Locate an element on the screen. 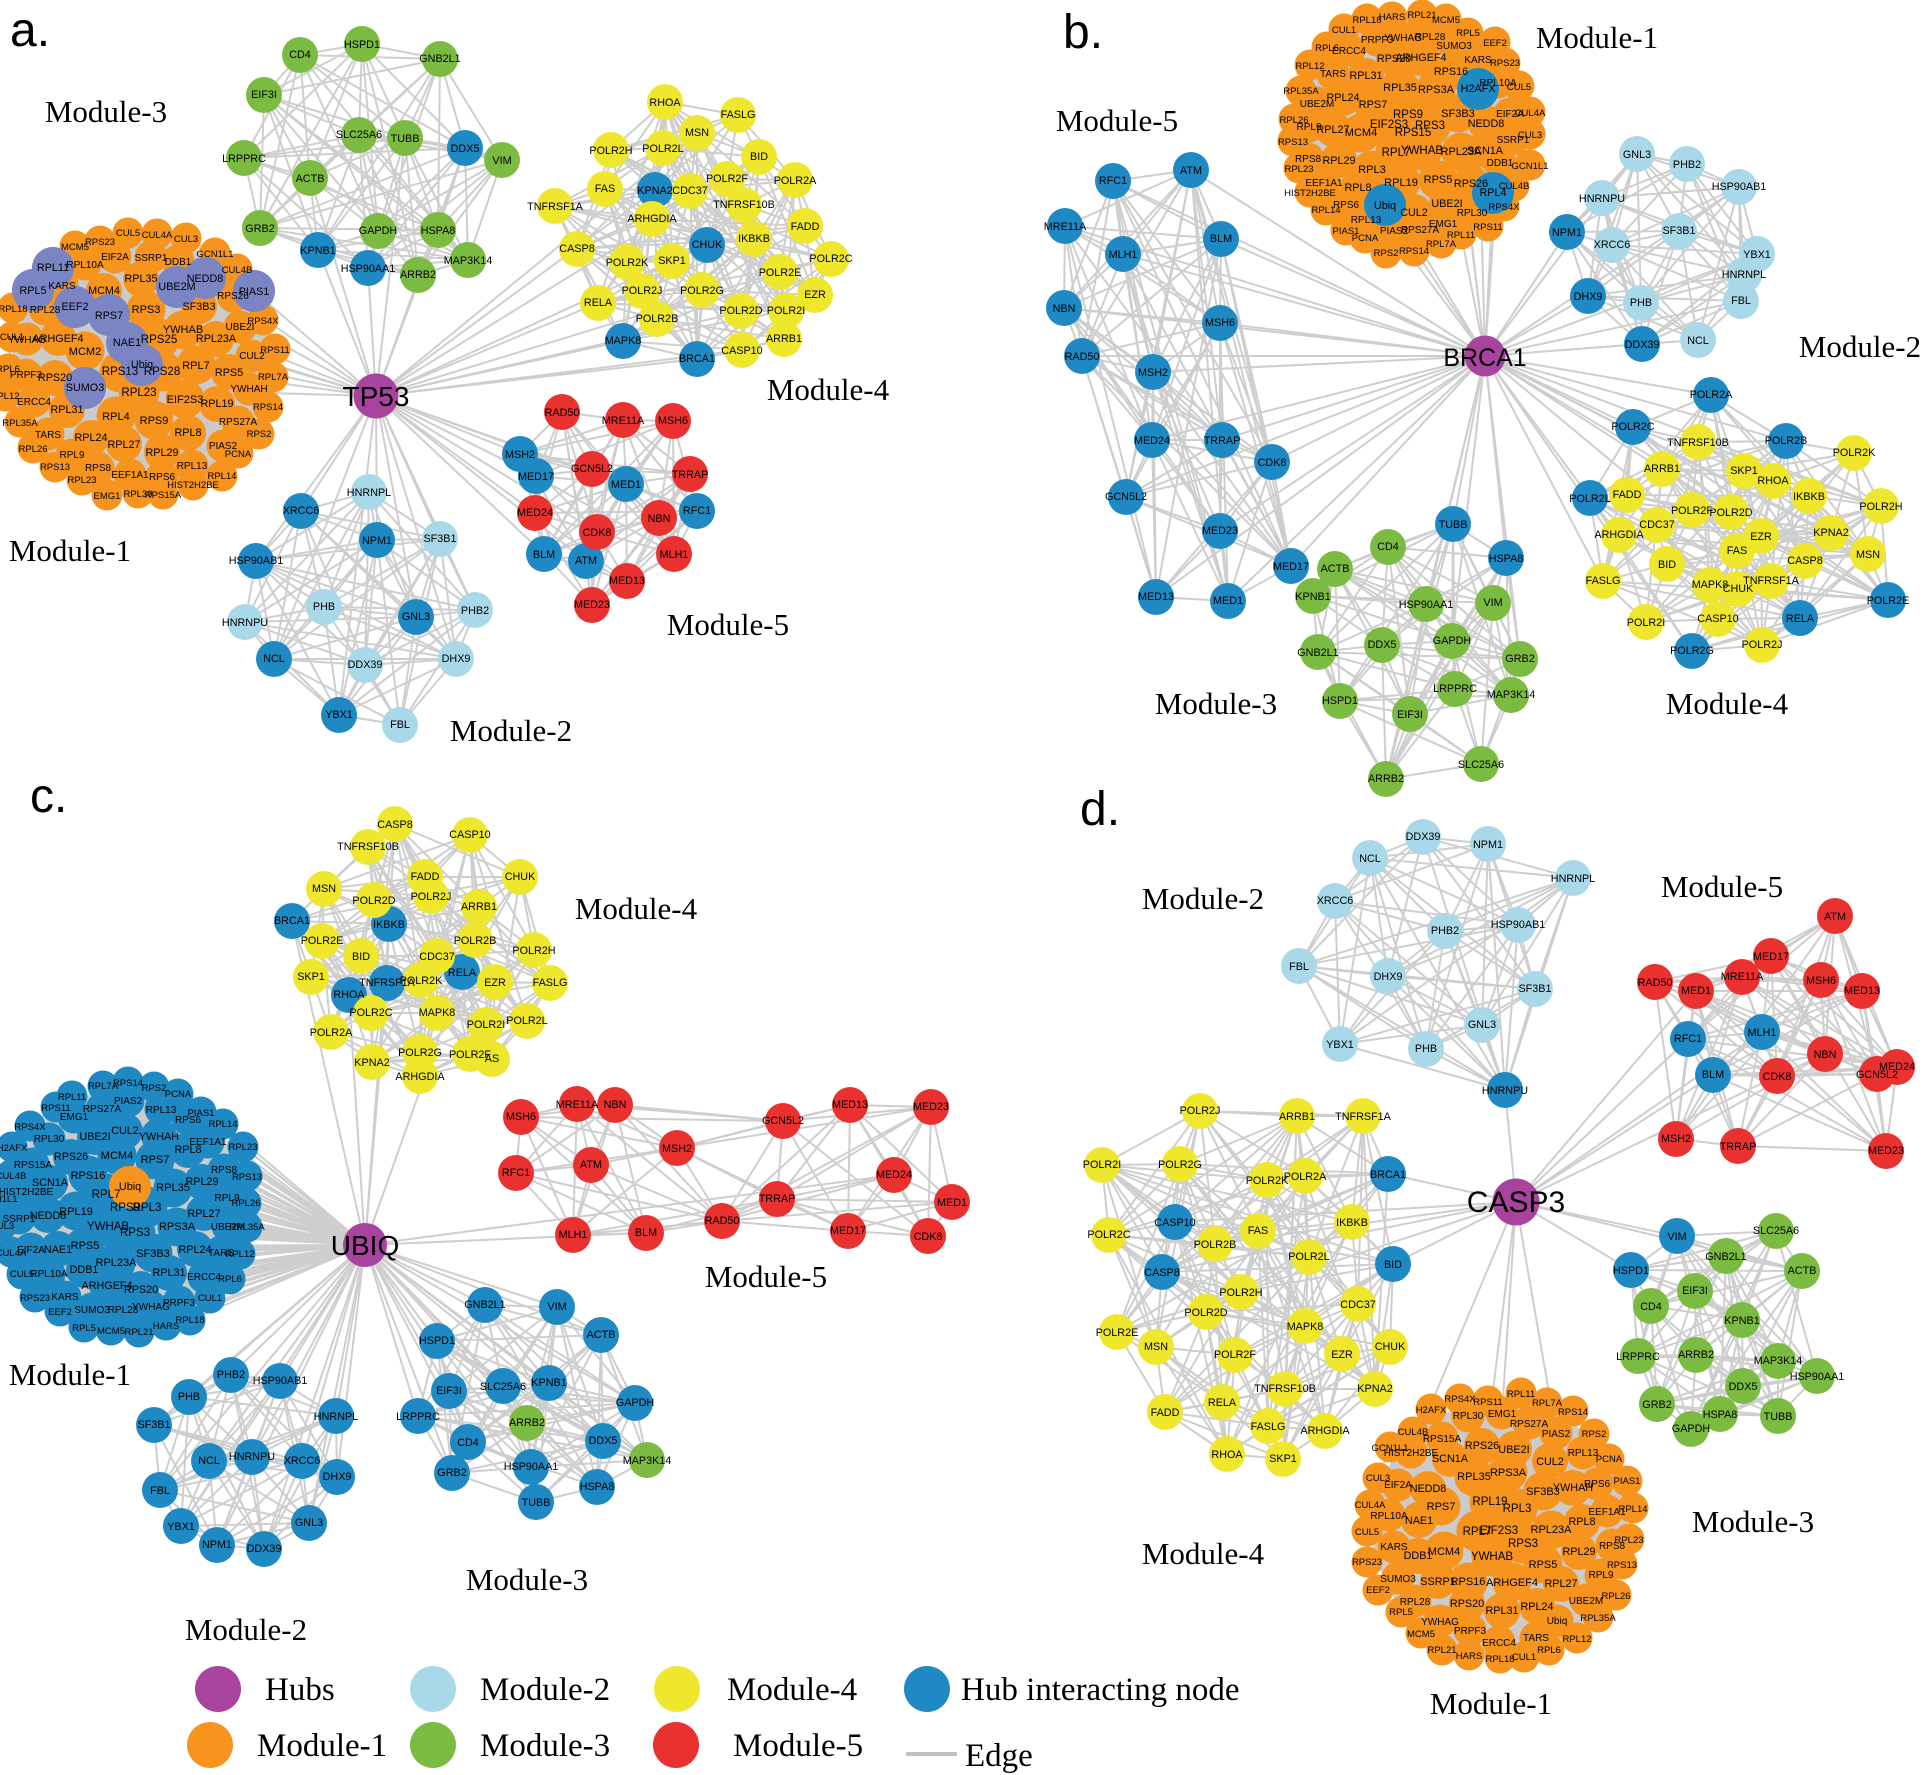  svg-text: KPNB1 is located at coordinates (317, 251).